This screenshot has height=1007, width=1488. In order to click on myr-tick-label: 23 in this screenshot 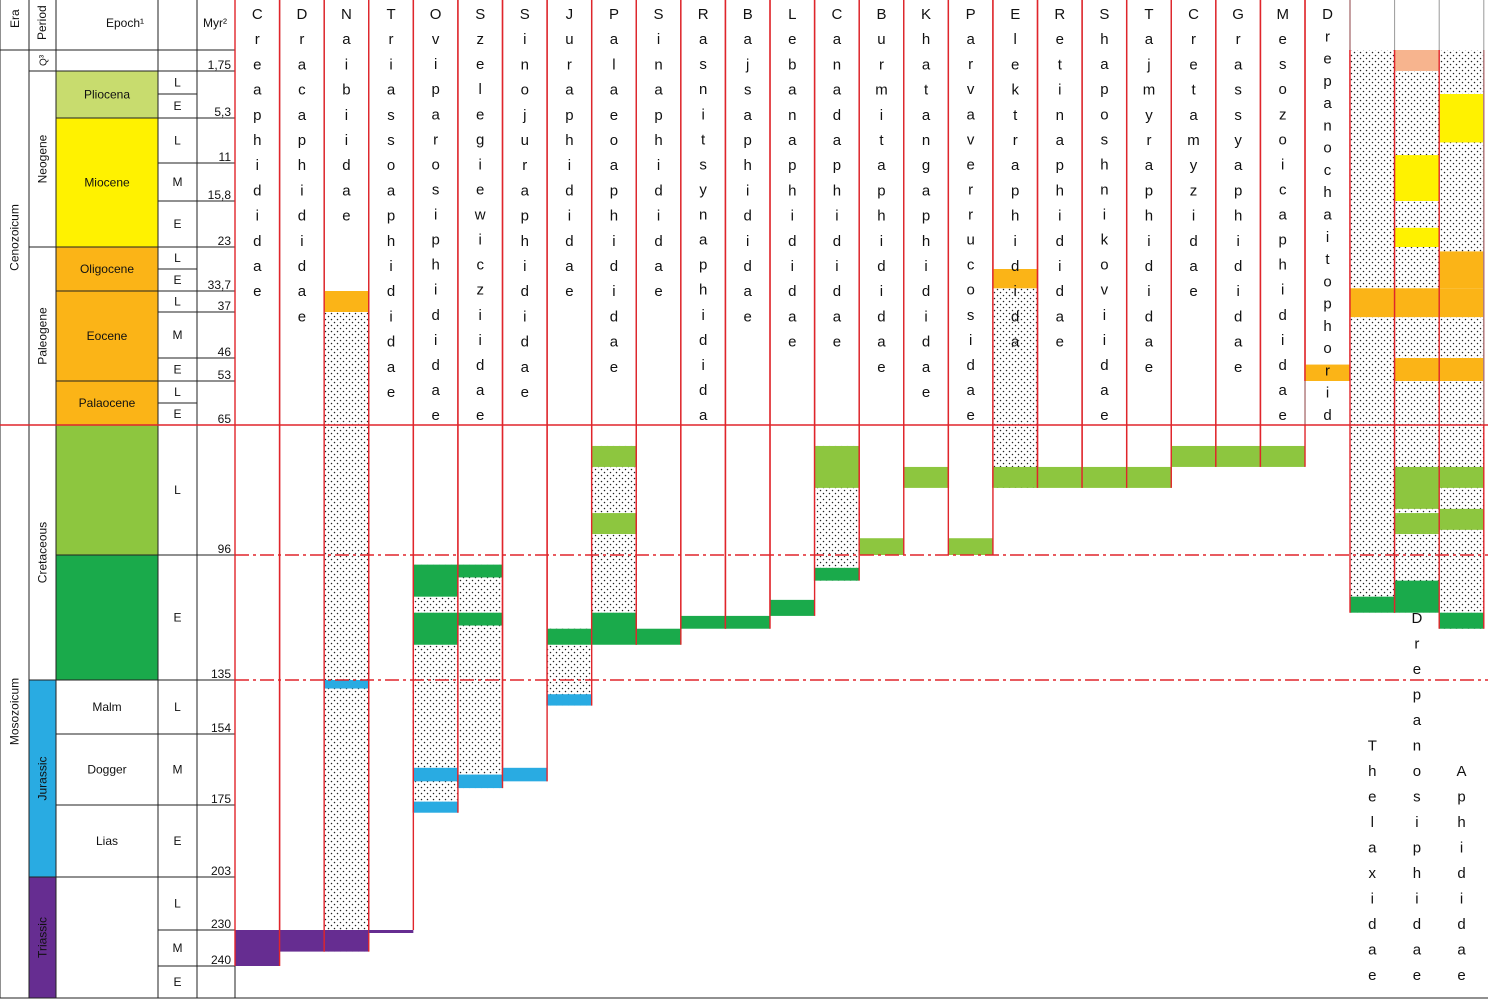, I will do `click(225, 241)`.